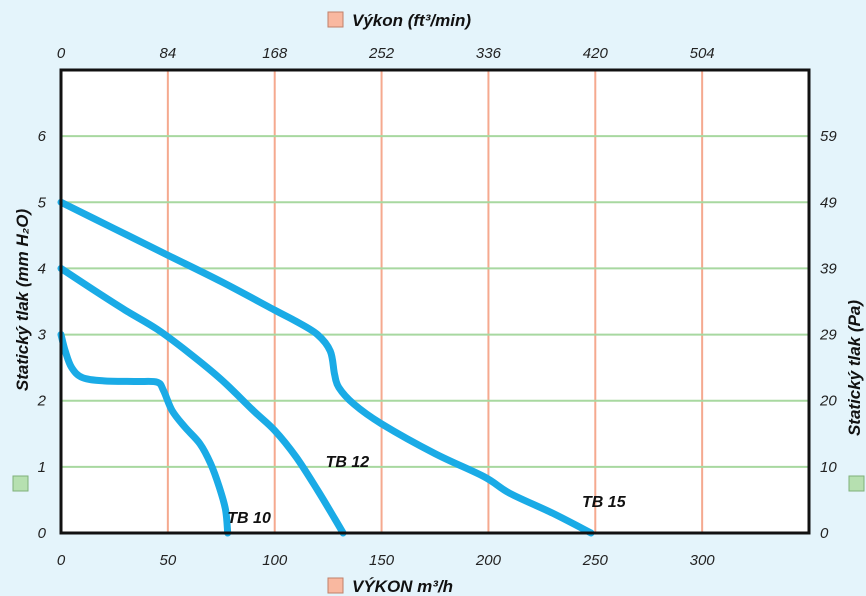 The width and height of the screenshot is (866, 596). What do you see at coordinates (828, 467) in the screenshot?
I see `right-tick-label: 10` at bounding box center [828, 467].